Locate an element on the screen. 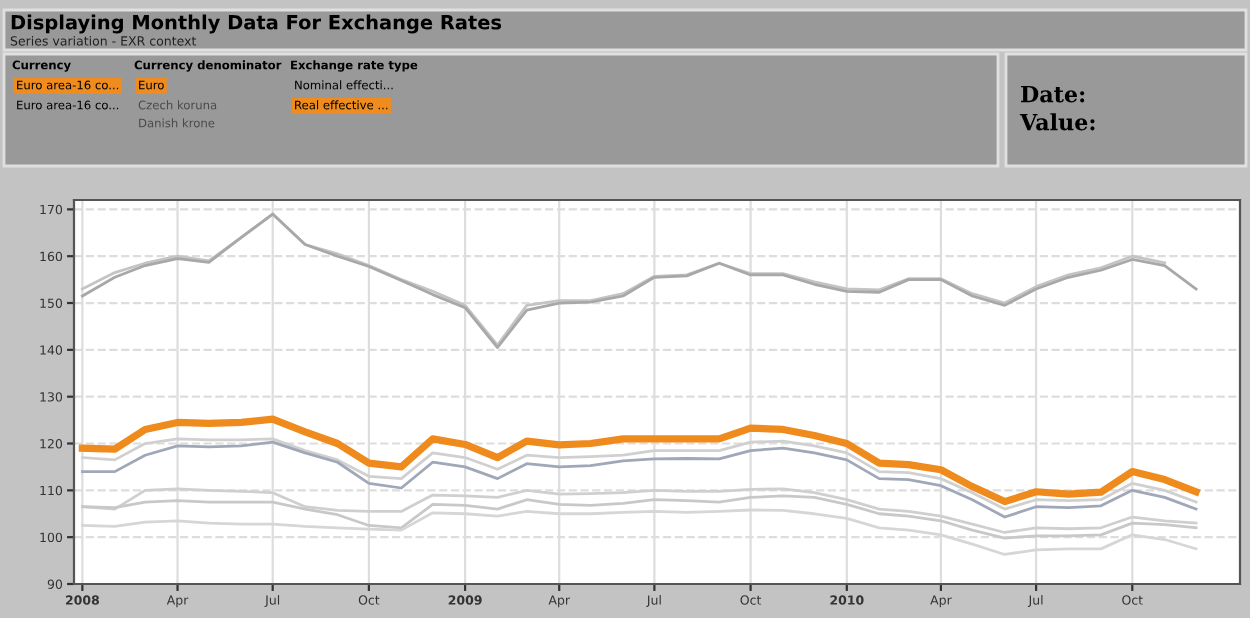  text: Value: is located at coordinates (1057, 122).